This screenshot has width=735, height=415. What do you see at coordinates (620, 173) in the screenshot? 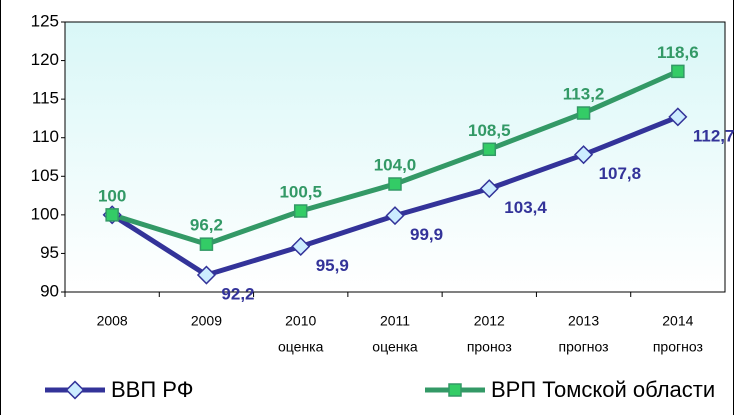
I see `value-label: 107,8` at bounding box center [620, 173].